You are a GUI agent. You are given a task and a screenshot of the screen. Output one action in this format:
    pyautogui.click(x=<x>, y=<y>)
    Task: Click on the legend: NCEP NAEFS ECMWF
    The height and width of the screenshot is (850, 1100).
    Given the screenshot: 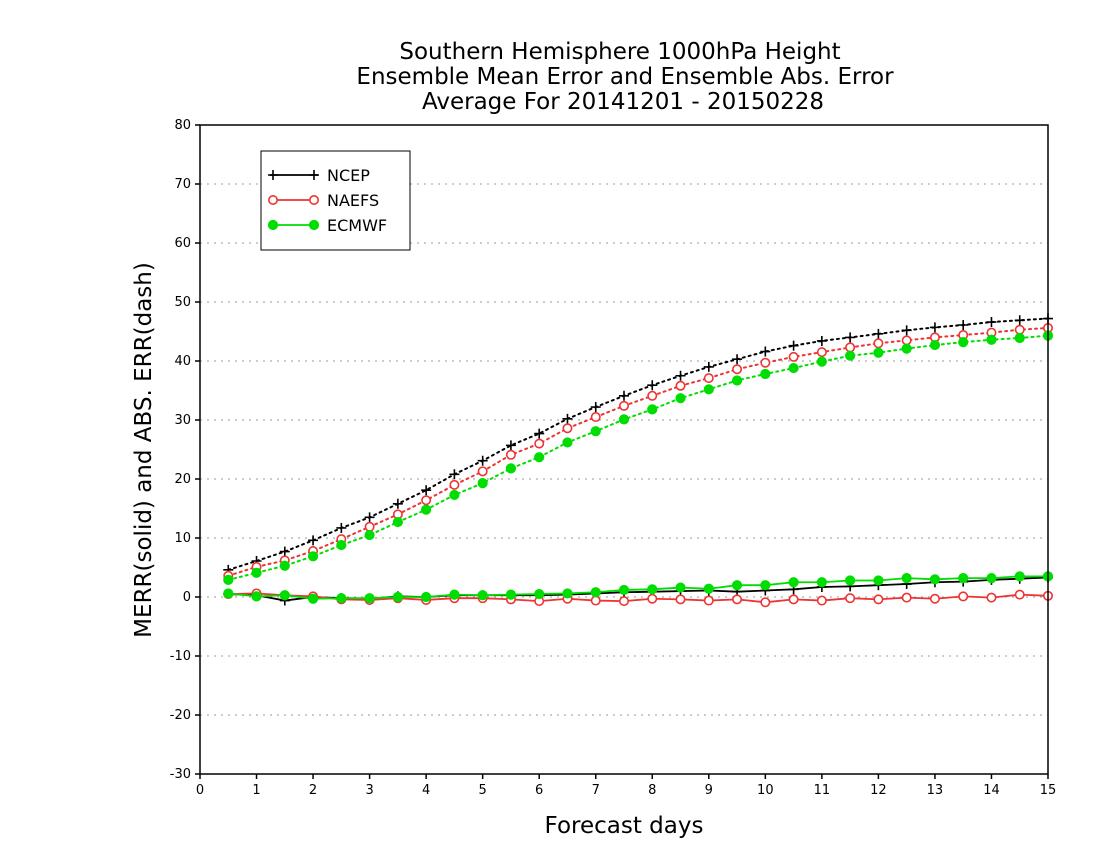 What is the action you would take?
    pyautogui.click(x=335, y=200)
    